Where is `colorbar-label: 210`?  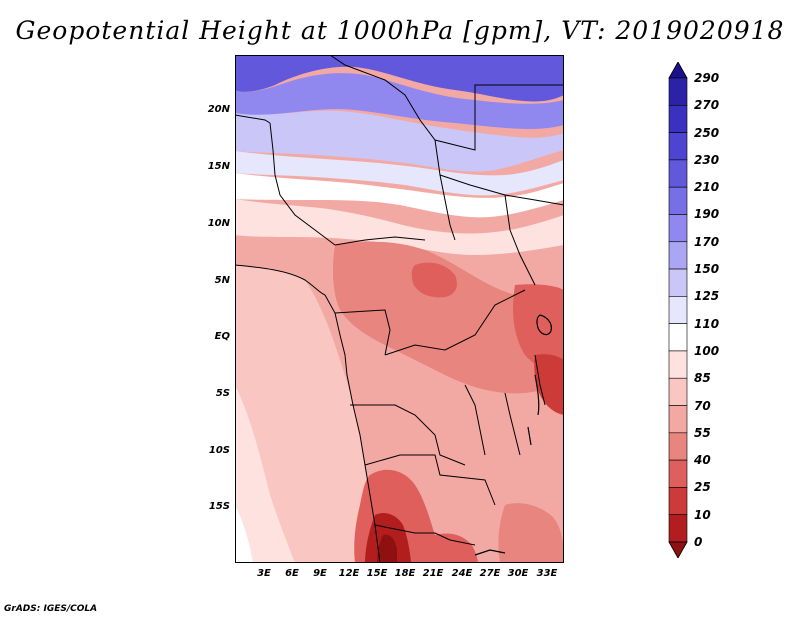 colorbar-label: 210 is located at coordinates (707, 187).